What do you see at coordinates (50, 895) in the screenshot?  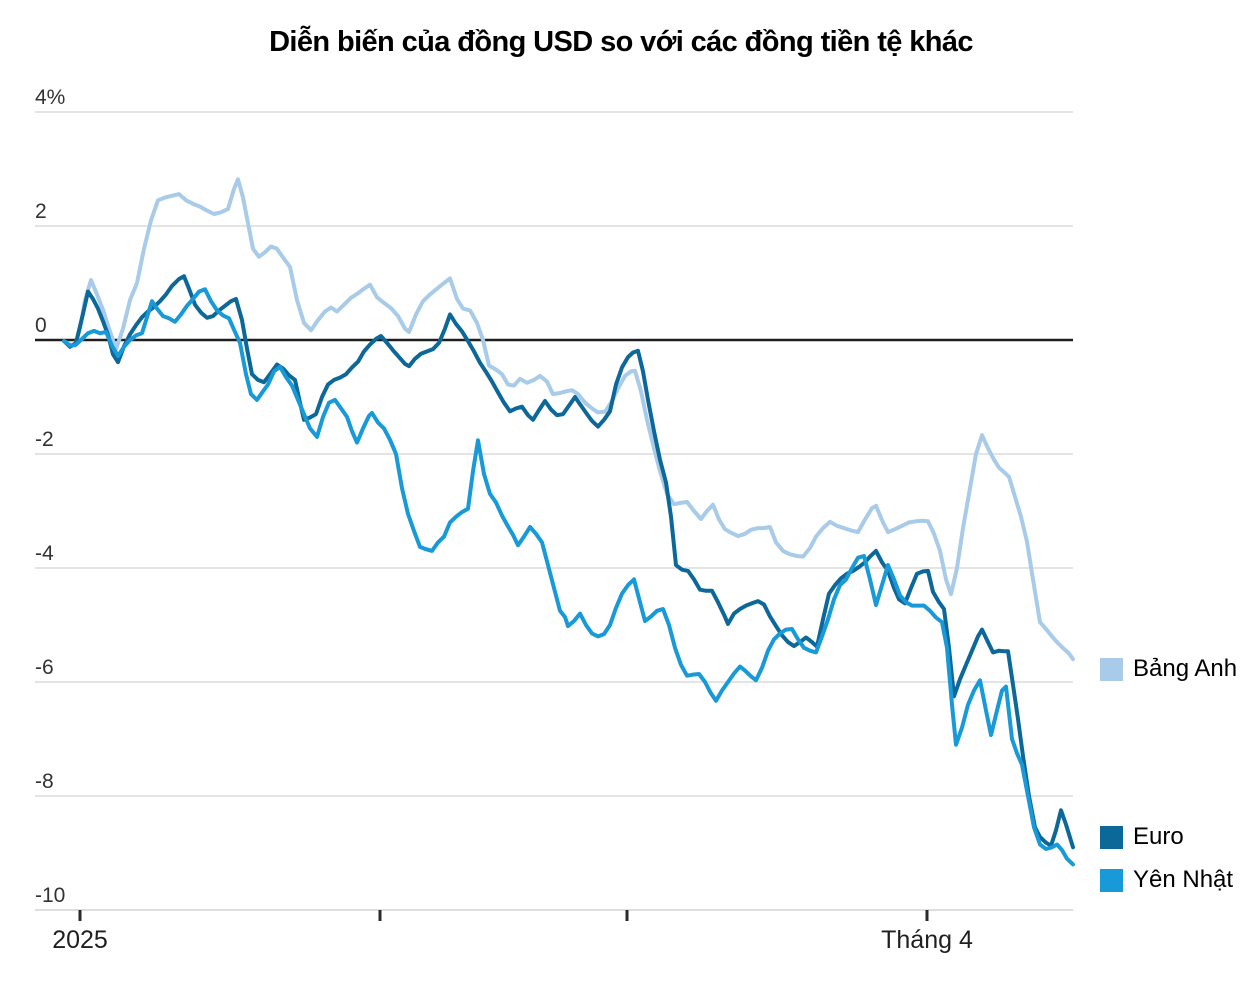 I see `y-axis-tick-label: -10` at bounding box center [50, 895].